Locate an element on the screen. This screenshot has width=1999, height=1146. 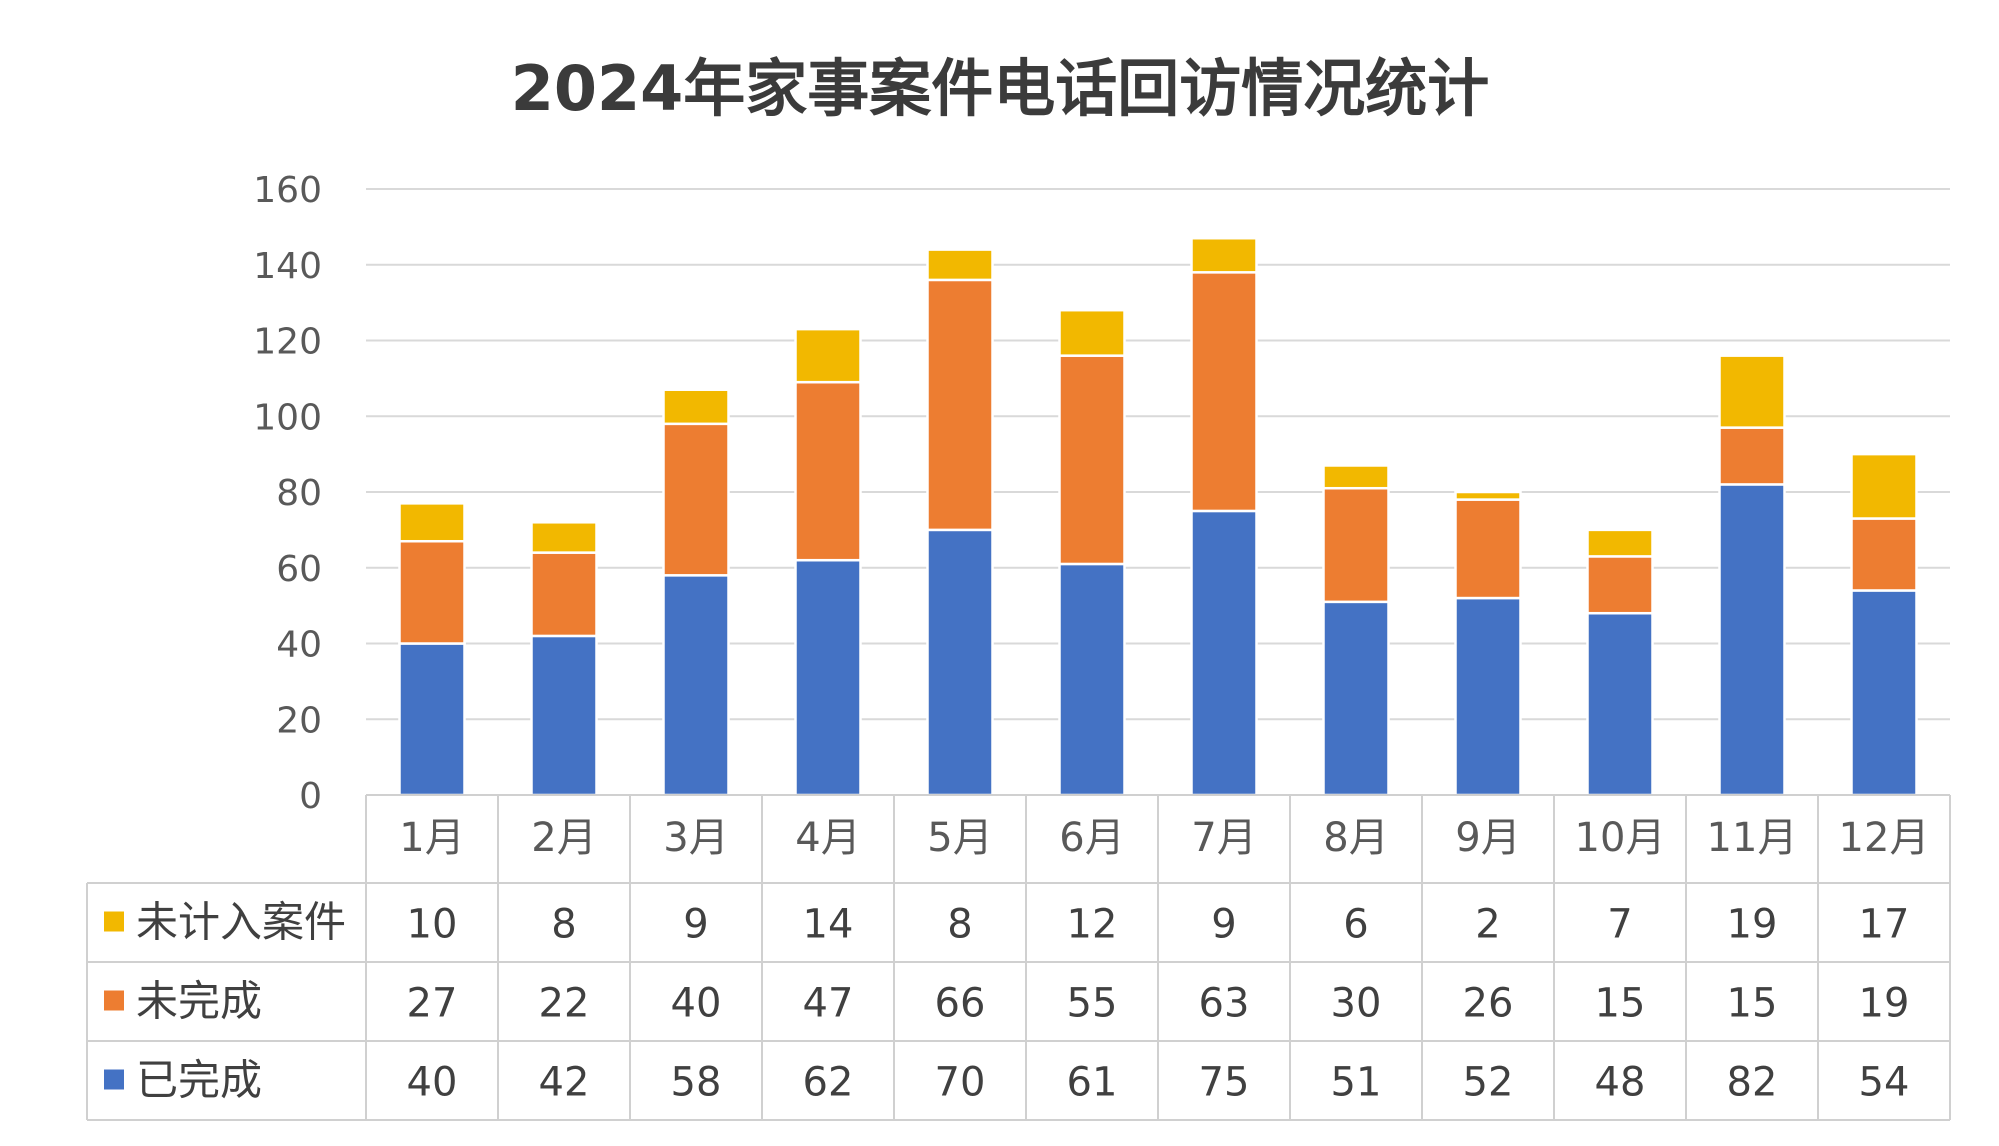
x-category-label: 7月 is located at coordinates (1223, 838).